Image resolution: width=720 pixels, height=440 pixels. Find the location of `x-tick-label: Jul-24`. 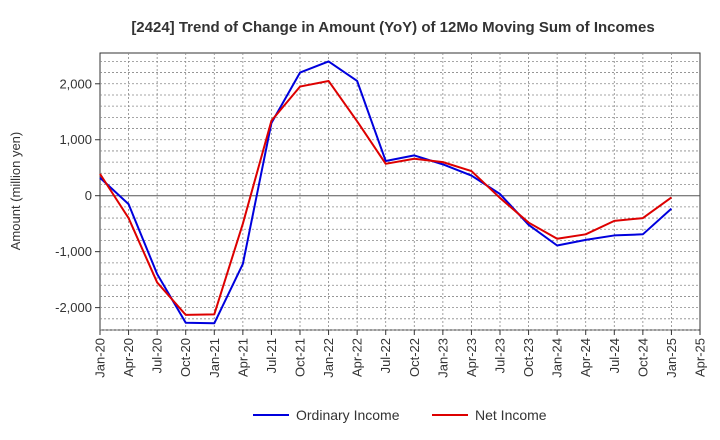

x-tick-label: Jul-24 is located at coordinates (614, 355).